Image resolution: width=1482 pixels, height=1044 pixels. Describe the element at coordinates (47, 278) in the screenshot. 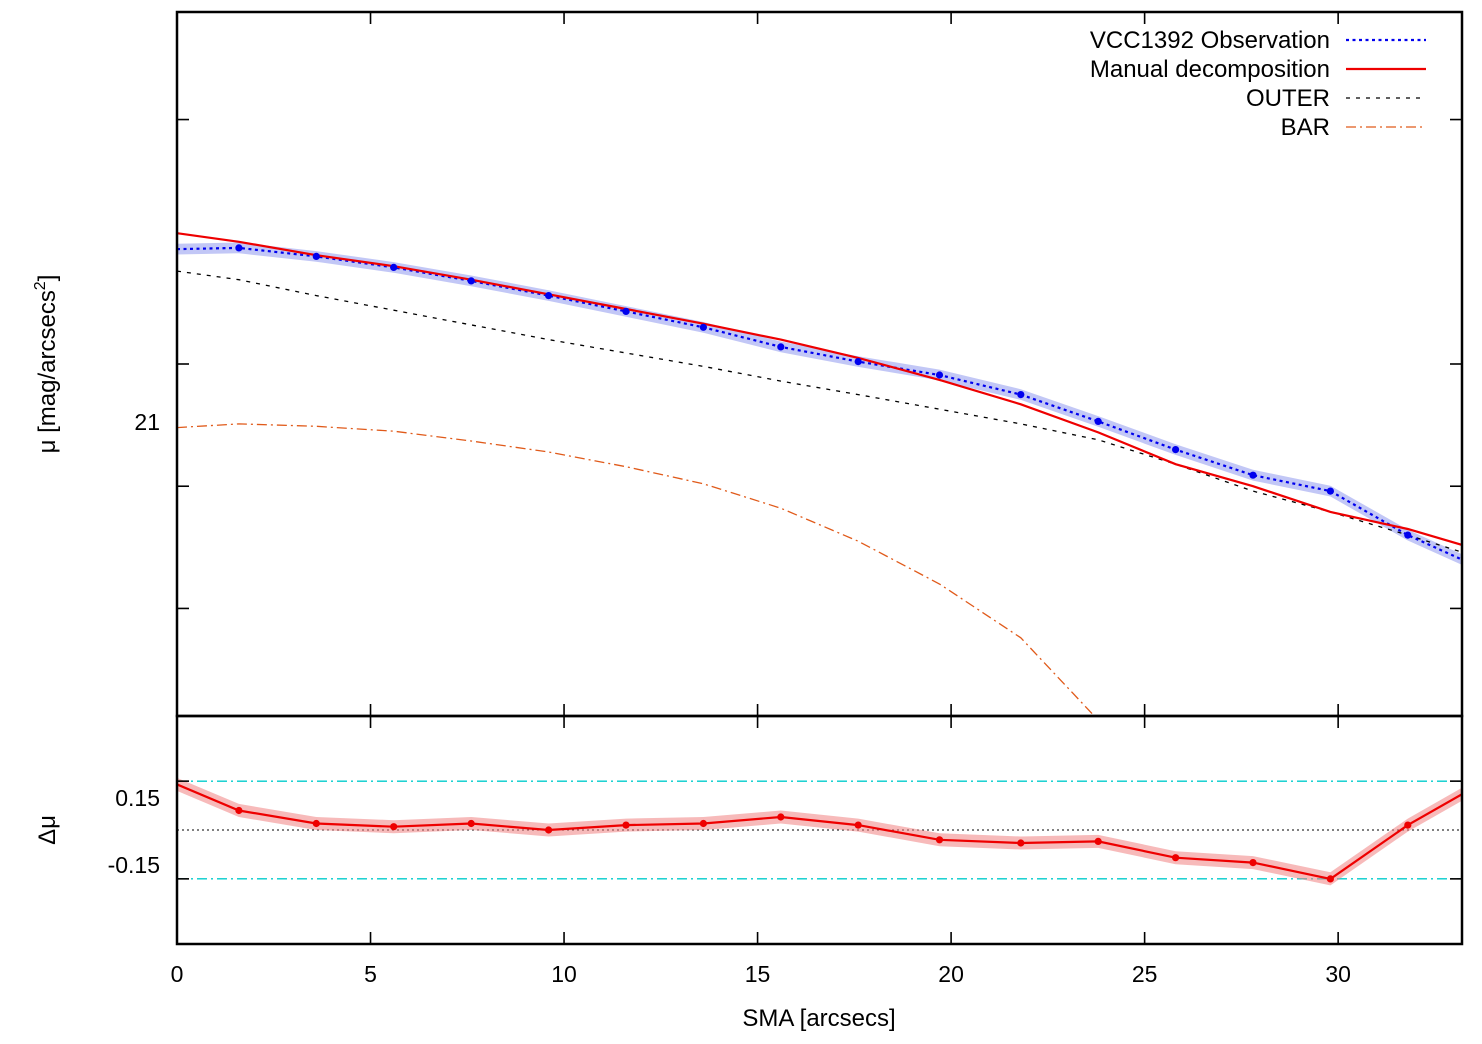

I see `y-axis-label-close: ]` at that location.